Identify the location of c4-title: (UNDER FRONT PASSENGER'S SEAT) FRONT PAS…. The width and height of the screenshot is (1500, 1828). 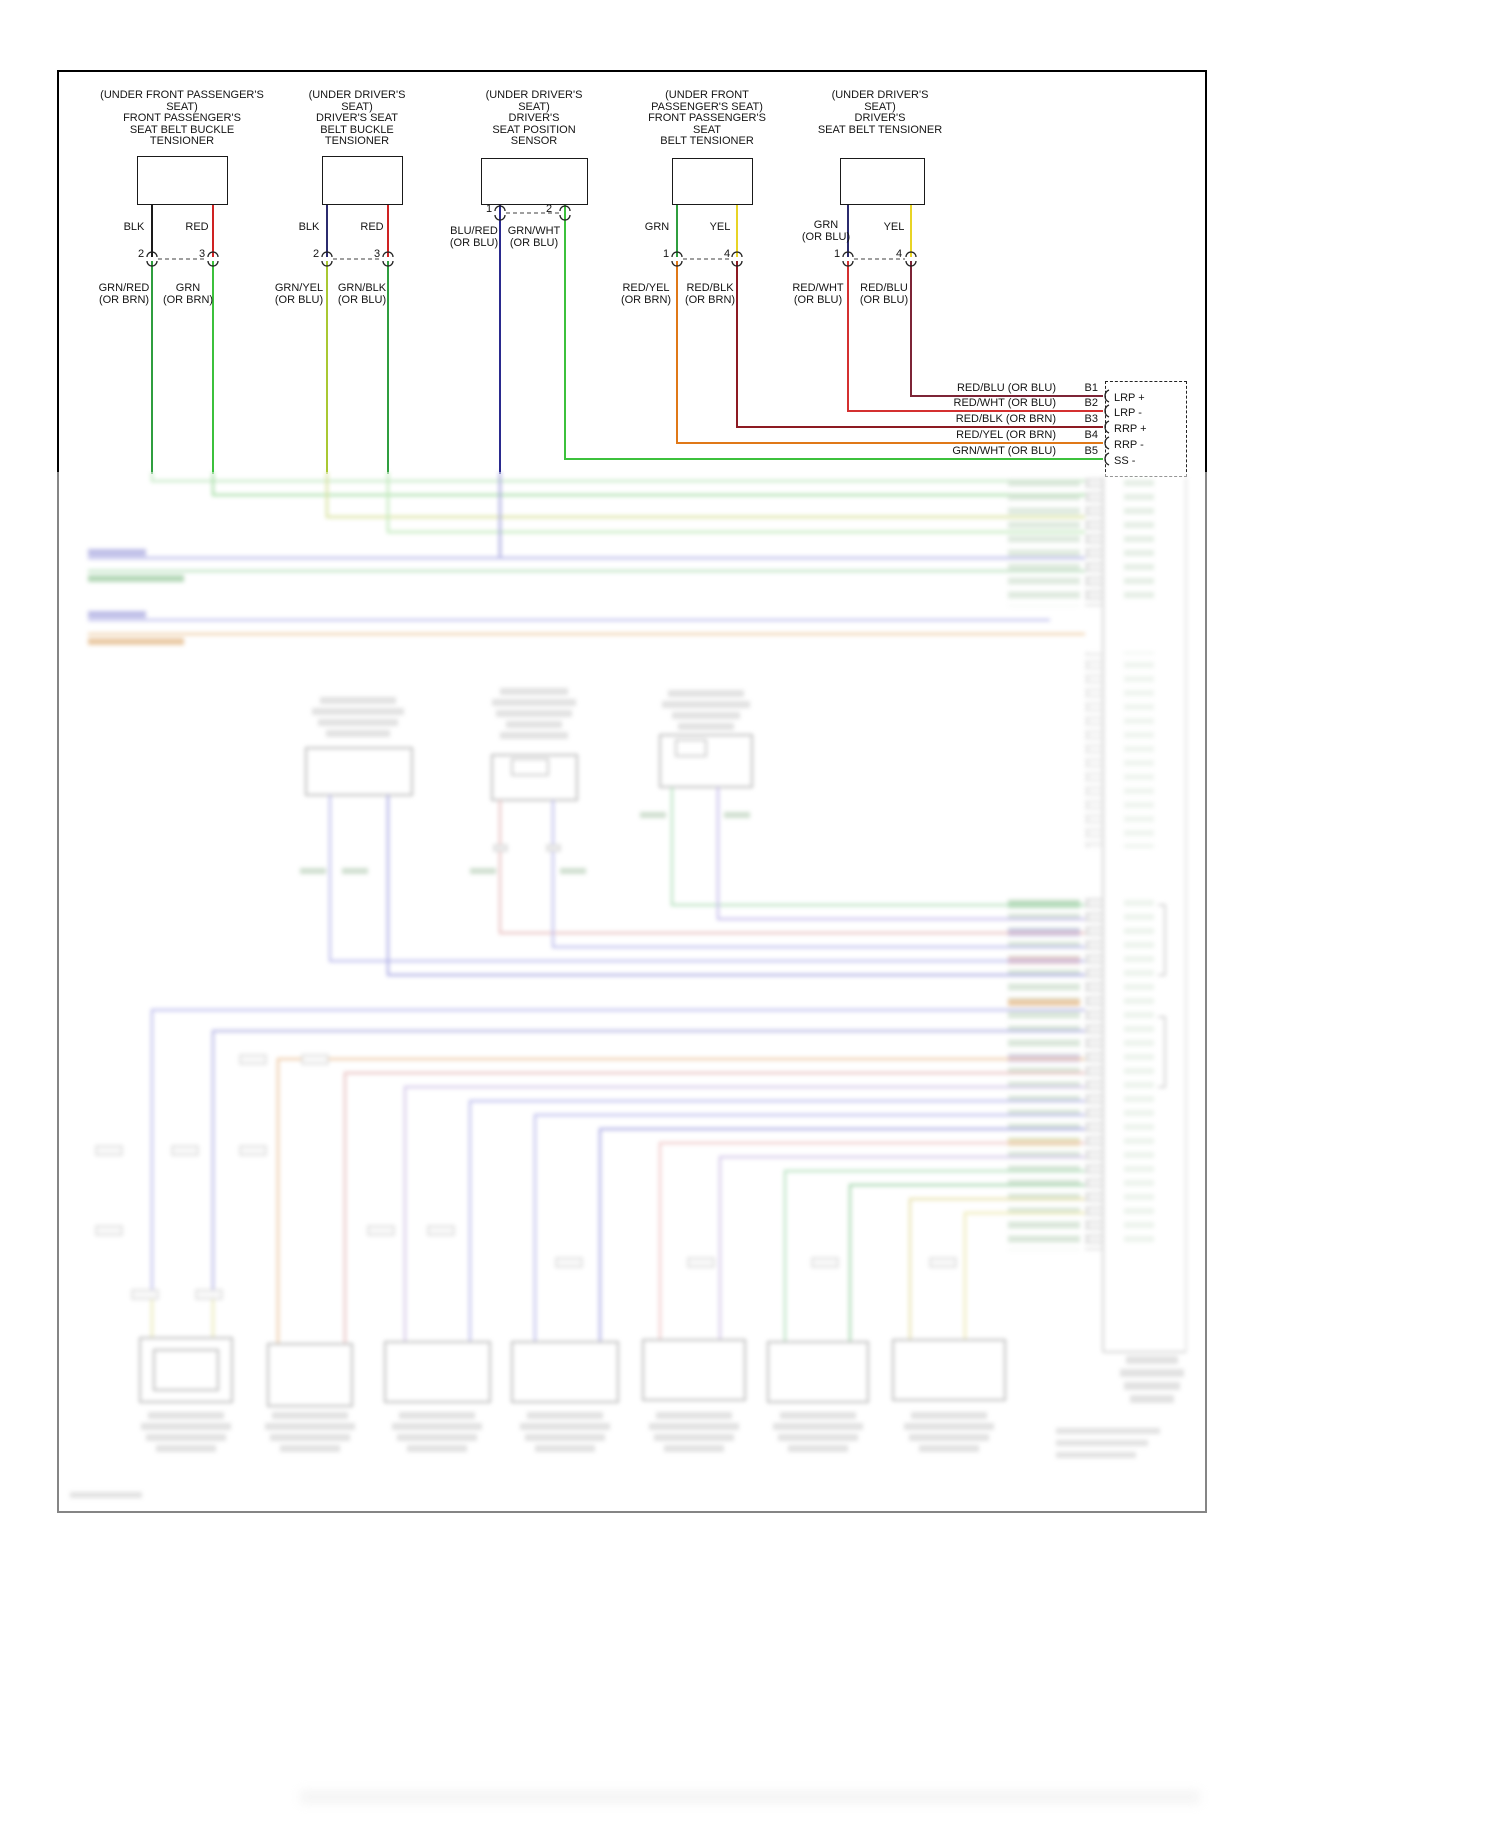
(707, 118).